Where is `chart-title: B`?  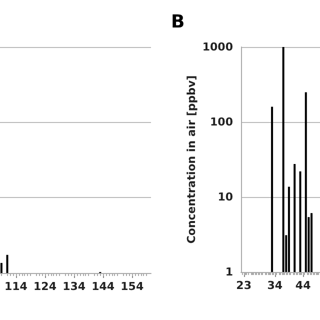
chart-title: B is located at coordinates (178, 22).